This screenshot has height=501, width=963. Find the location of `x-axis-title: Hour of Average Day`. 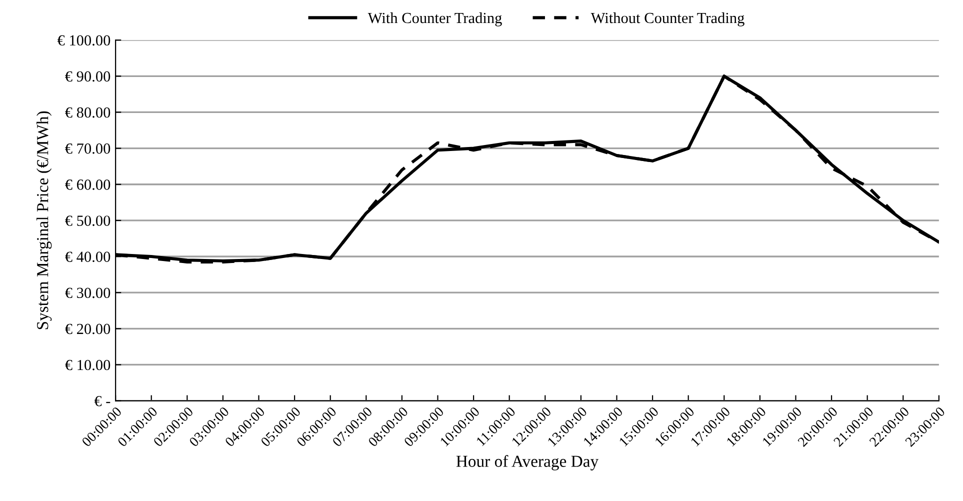

x-axis-title: Hour of Average Day is located at coordinates (527, 462).